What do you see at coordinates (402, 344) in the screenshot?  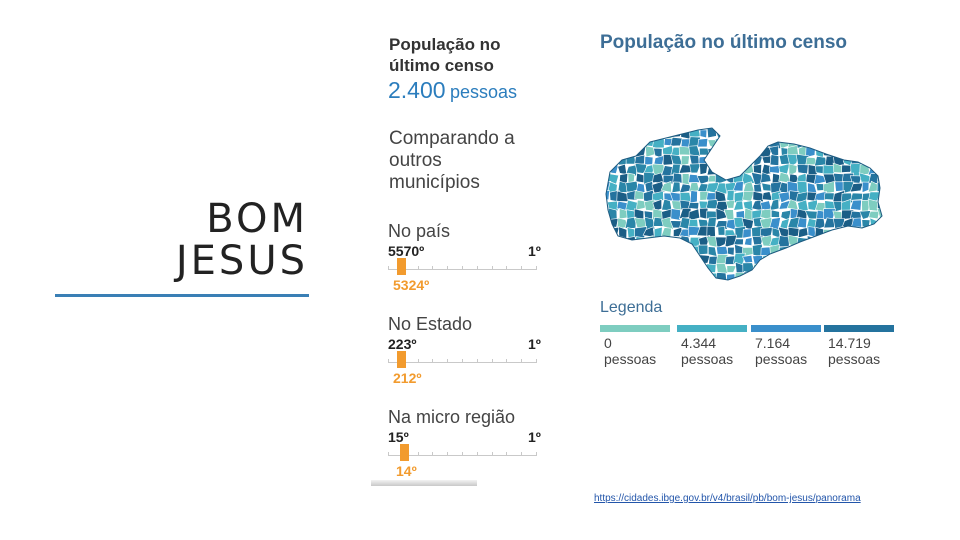 I see `ranking-low: 223º` at bounding box center [402, 344].